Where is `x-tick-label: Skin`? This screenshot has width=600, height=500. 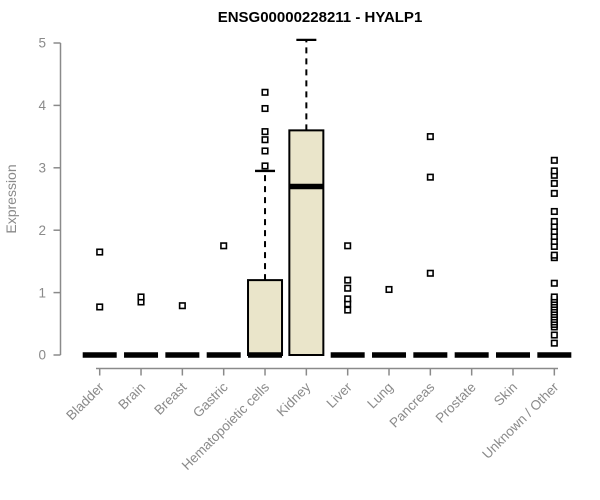
x-tick-label: Skin is located at coordinates (505, 394).